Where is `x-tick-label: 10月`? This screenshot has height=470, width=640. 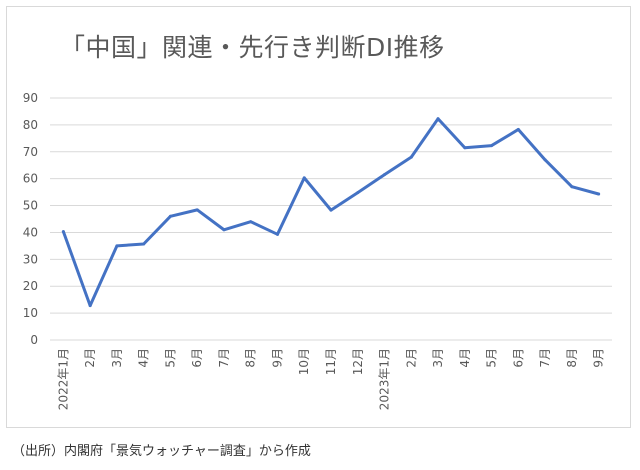
x-tick-label: 10月 is located at coordinates (304, 361).